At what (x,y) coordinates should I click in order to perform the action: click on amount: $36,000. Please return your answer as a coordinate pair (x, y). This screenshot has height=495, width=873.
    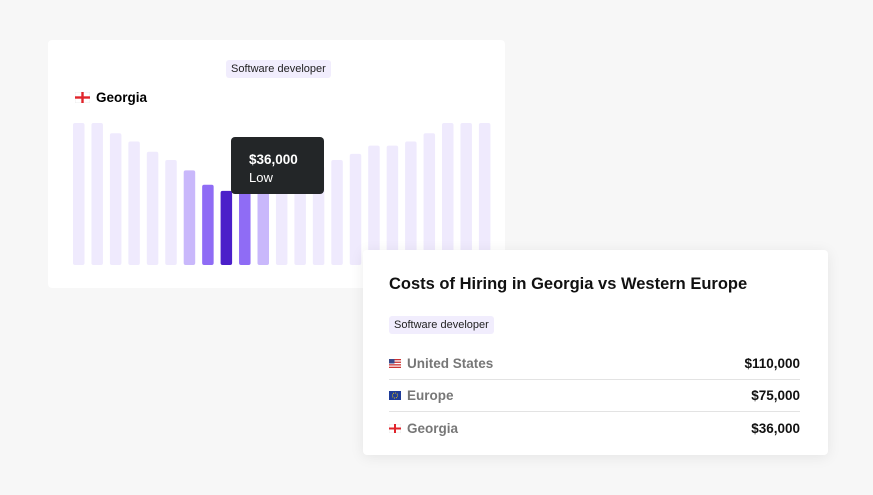
    Looking at the image, I should click on (775, 428).